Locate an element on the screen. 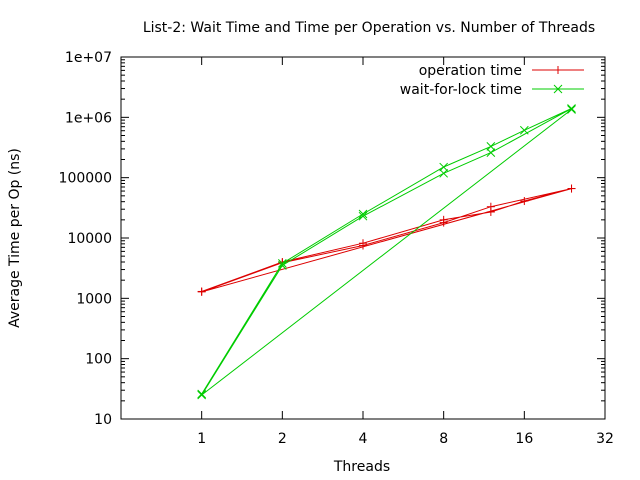 This screenshot has width=640, height=480. legend-label-series-2: wait-for-lock time is located at coordinates (461, 90).